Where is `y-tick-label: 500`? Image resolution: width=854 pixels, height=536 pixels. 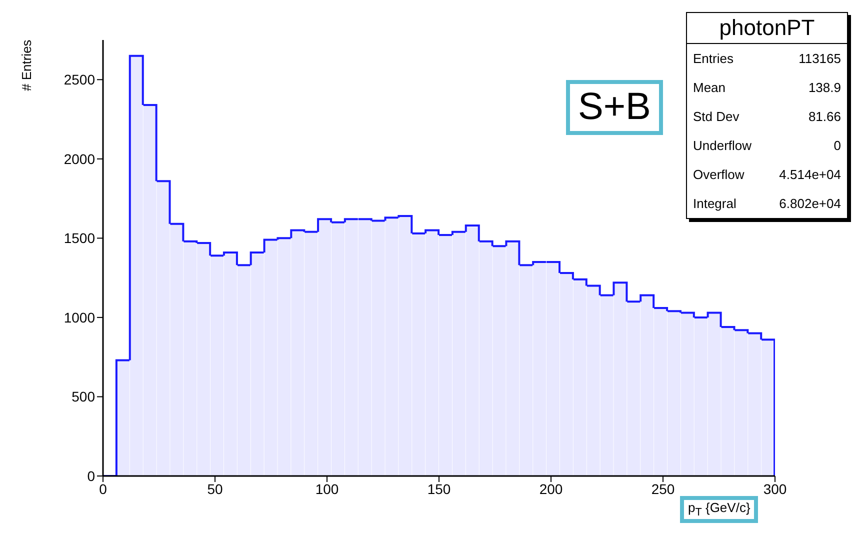
y-tick-label: 500 is located at coordinates (84, 396).